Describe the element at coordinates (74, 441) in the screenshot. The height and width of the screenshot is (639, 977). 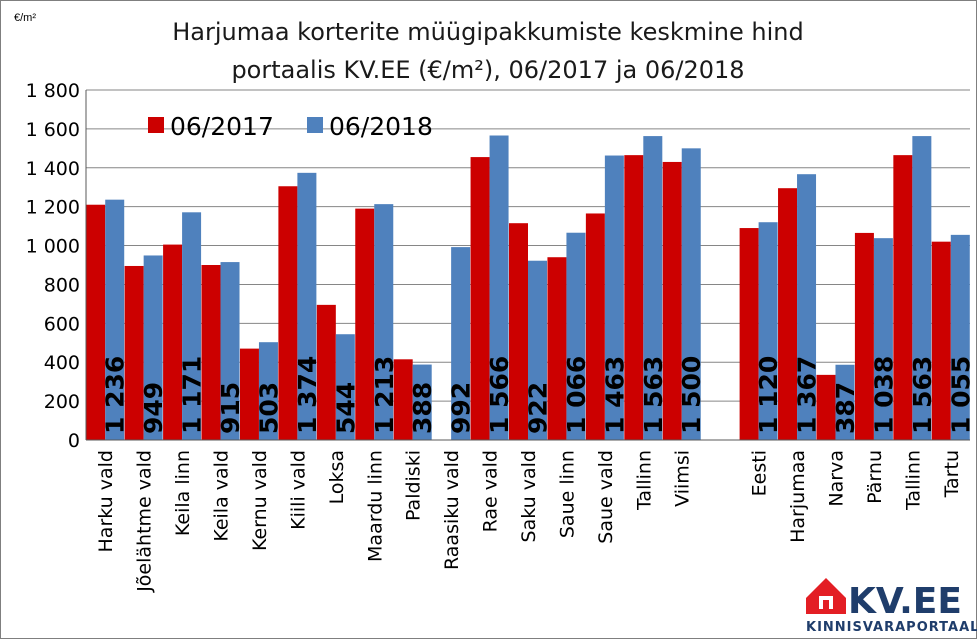
I see `y-tick-label: 0` at that location.